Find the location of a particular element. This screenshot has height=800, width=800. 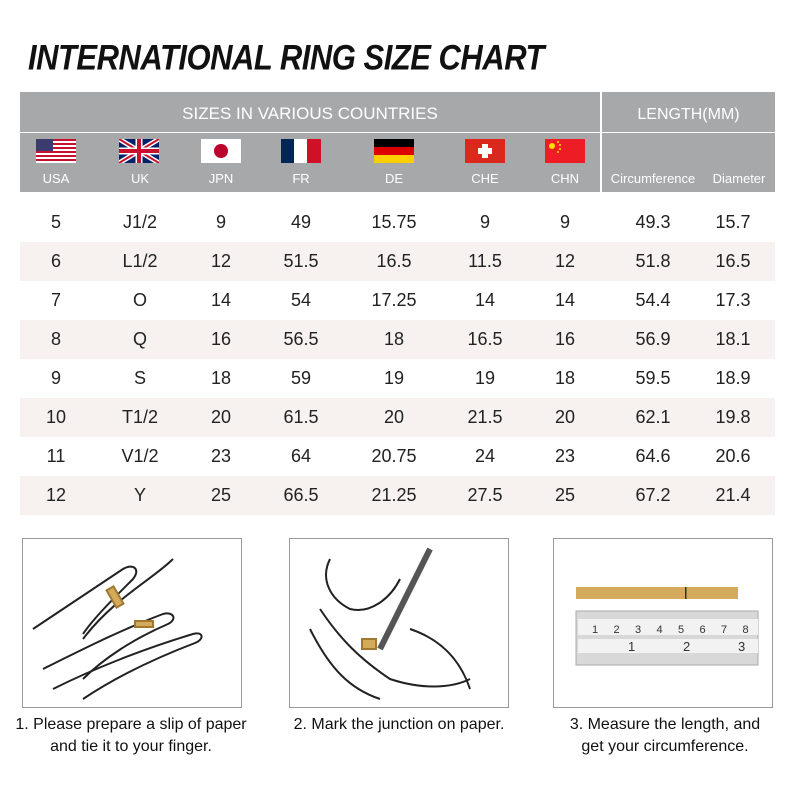

table-cell: 54.4 is located at coordinates (653, 300).